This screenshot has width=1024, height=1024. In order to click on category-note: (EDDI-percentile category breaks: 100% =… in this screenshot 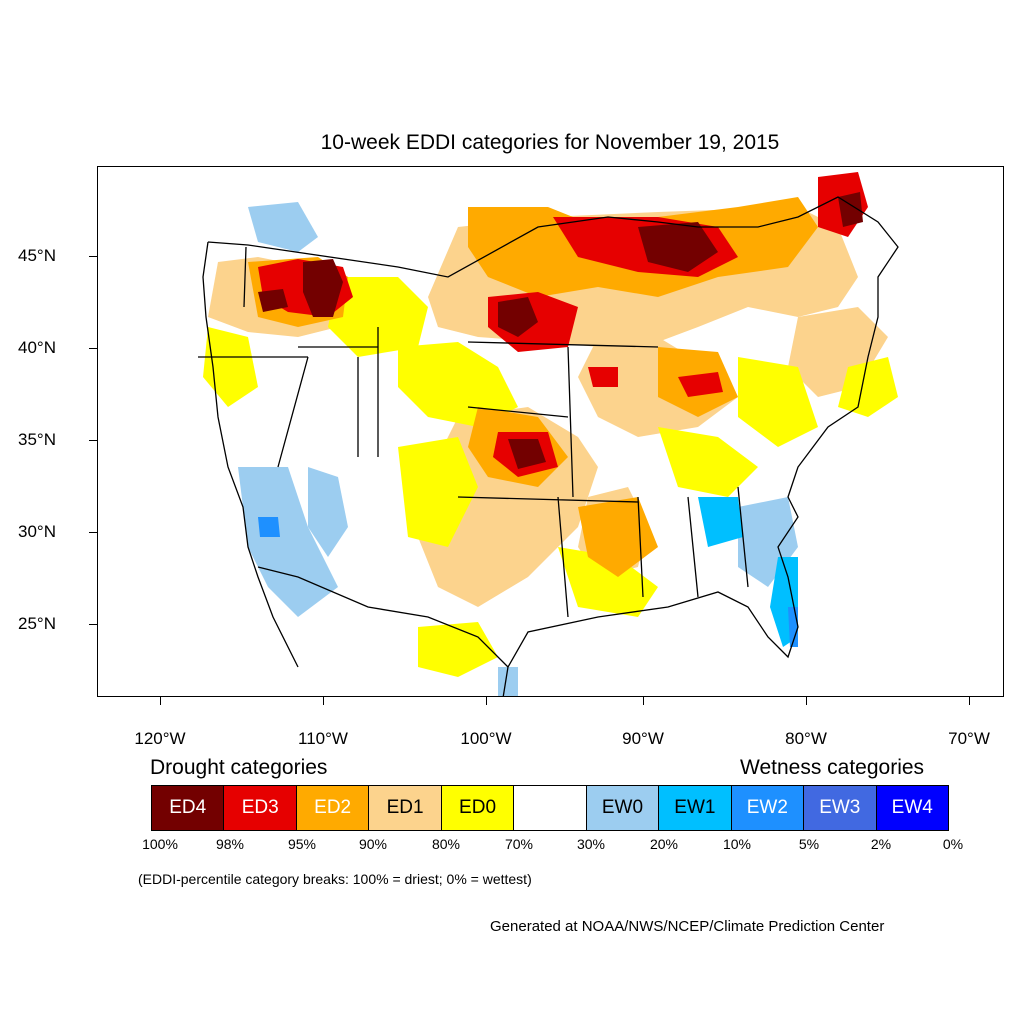, I will do `click(335, 879)`.